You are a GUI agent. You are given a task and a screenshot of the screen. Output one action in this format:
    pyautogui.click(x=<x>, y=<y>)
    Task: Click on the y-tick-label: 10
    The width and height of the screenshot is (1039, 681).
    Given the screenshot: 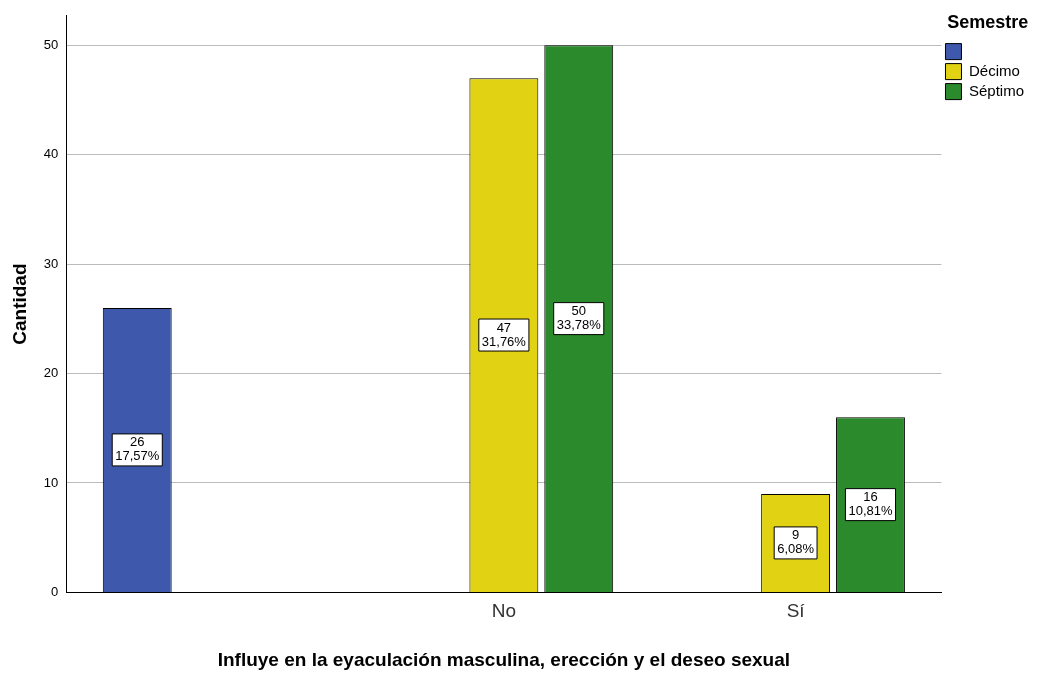 What is the action you would take?
    pyautogui.click(x=51, y=482)
    